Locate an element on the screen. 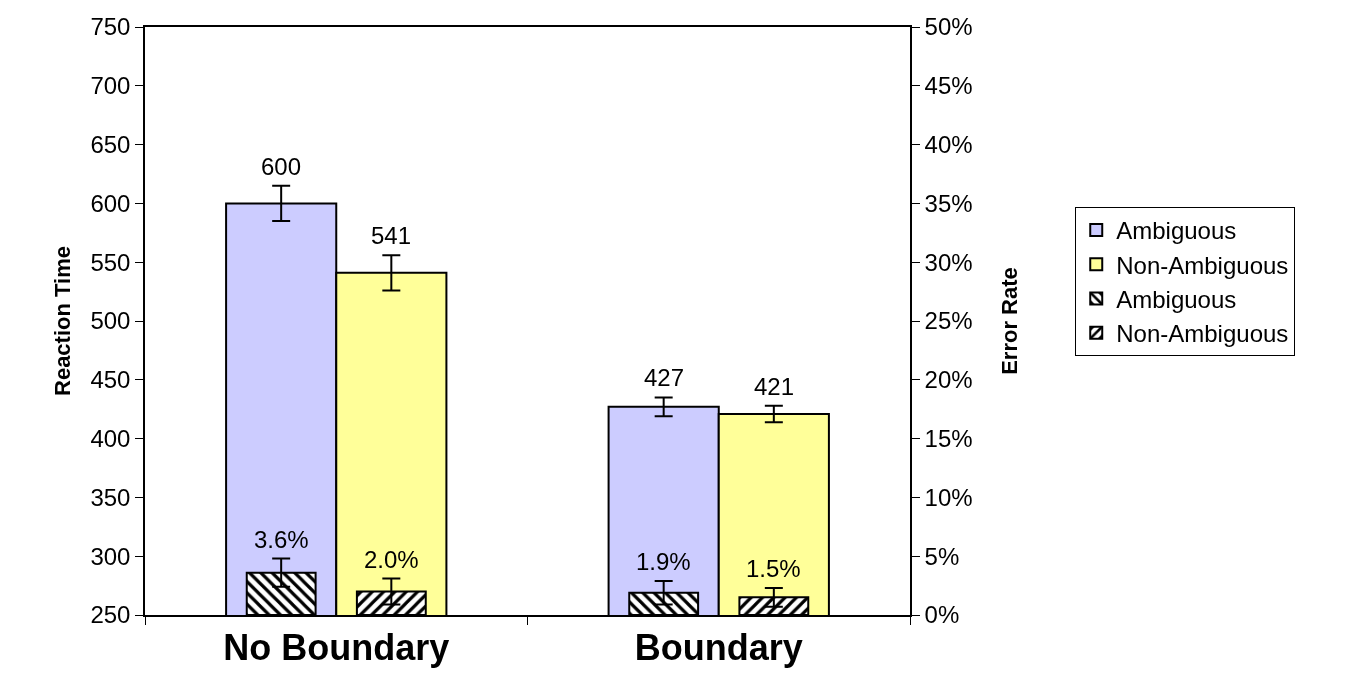 Image resolution: width=1349 pixels, height=696 pixels. legend-label: Ambiguous is located at coordinates (1176, 231).